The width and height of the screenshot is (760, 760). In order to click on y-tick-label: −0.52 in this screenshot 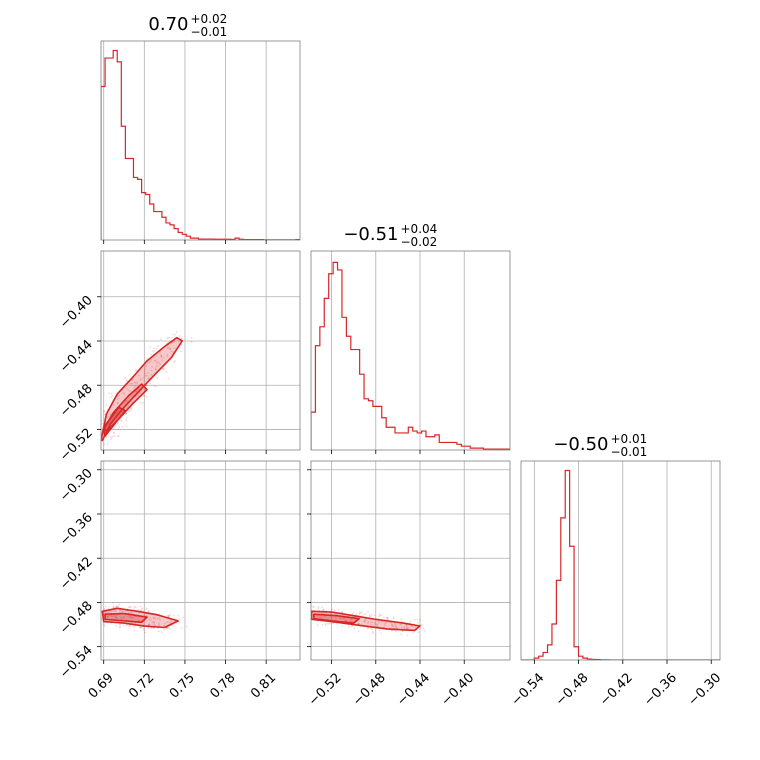, I will do `click(76, 445)`.